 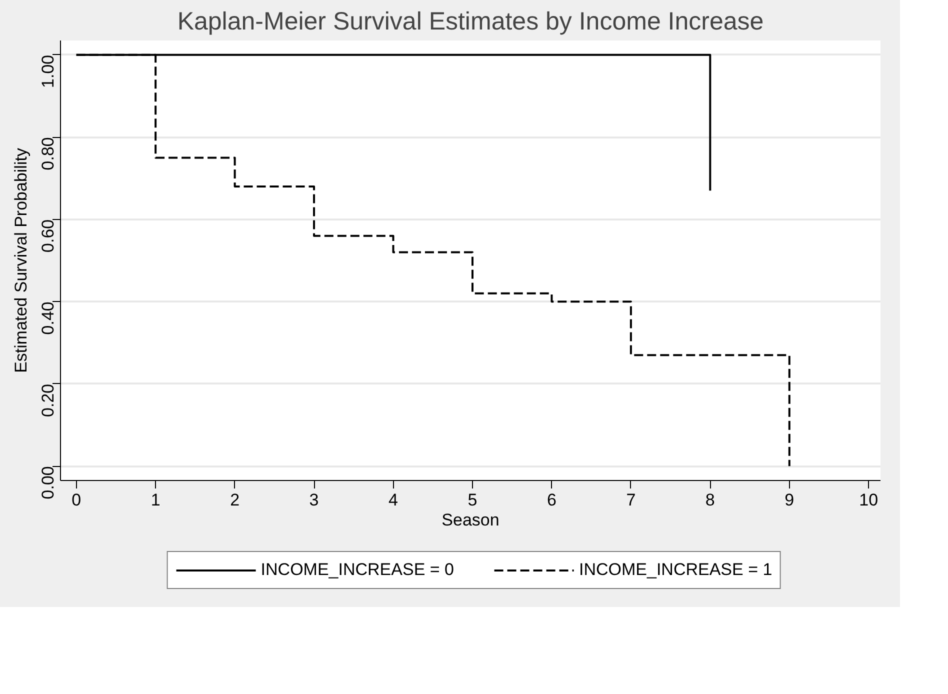 What do you see at coordinates (77, 500) in the screenshot?
I see `x-tick-label: 0` at bounding box center [77, 500].